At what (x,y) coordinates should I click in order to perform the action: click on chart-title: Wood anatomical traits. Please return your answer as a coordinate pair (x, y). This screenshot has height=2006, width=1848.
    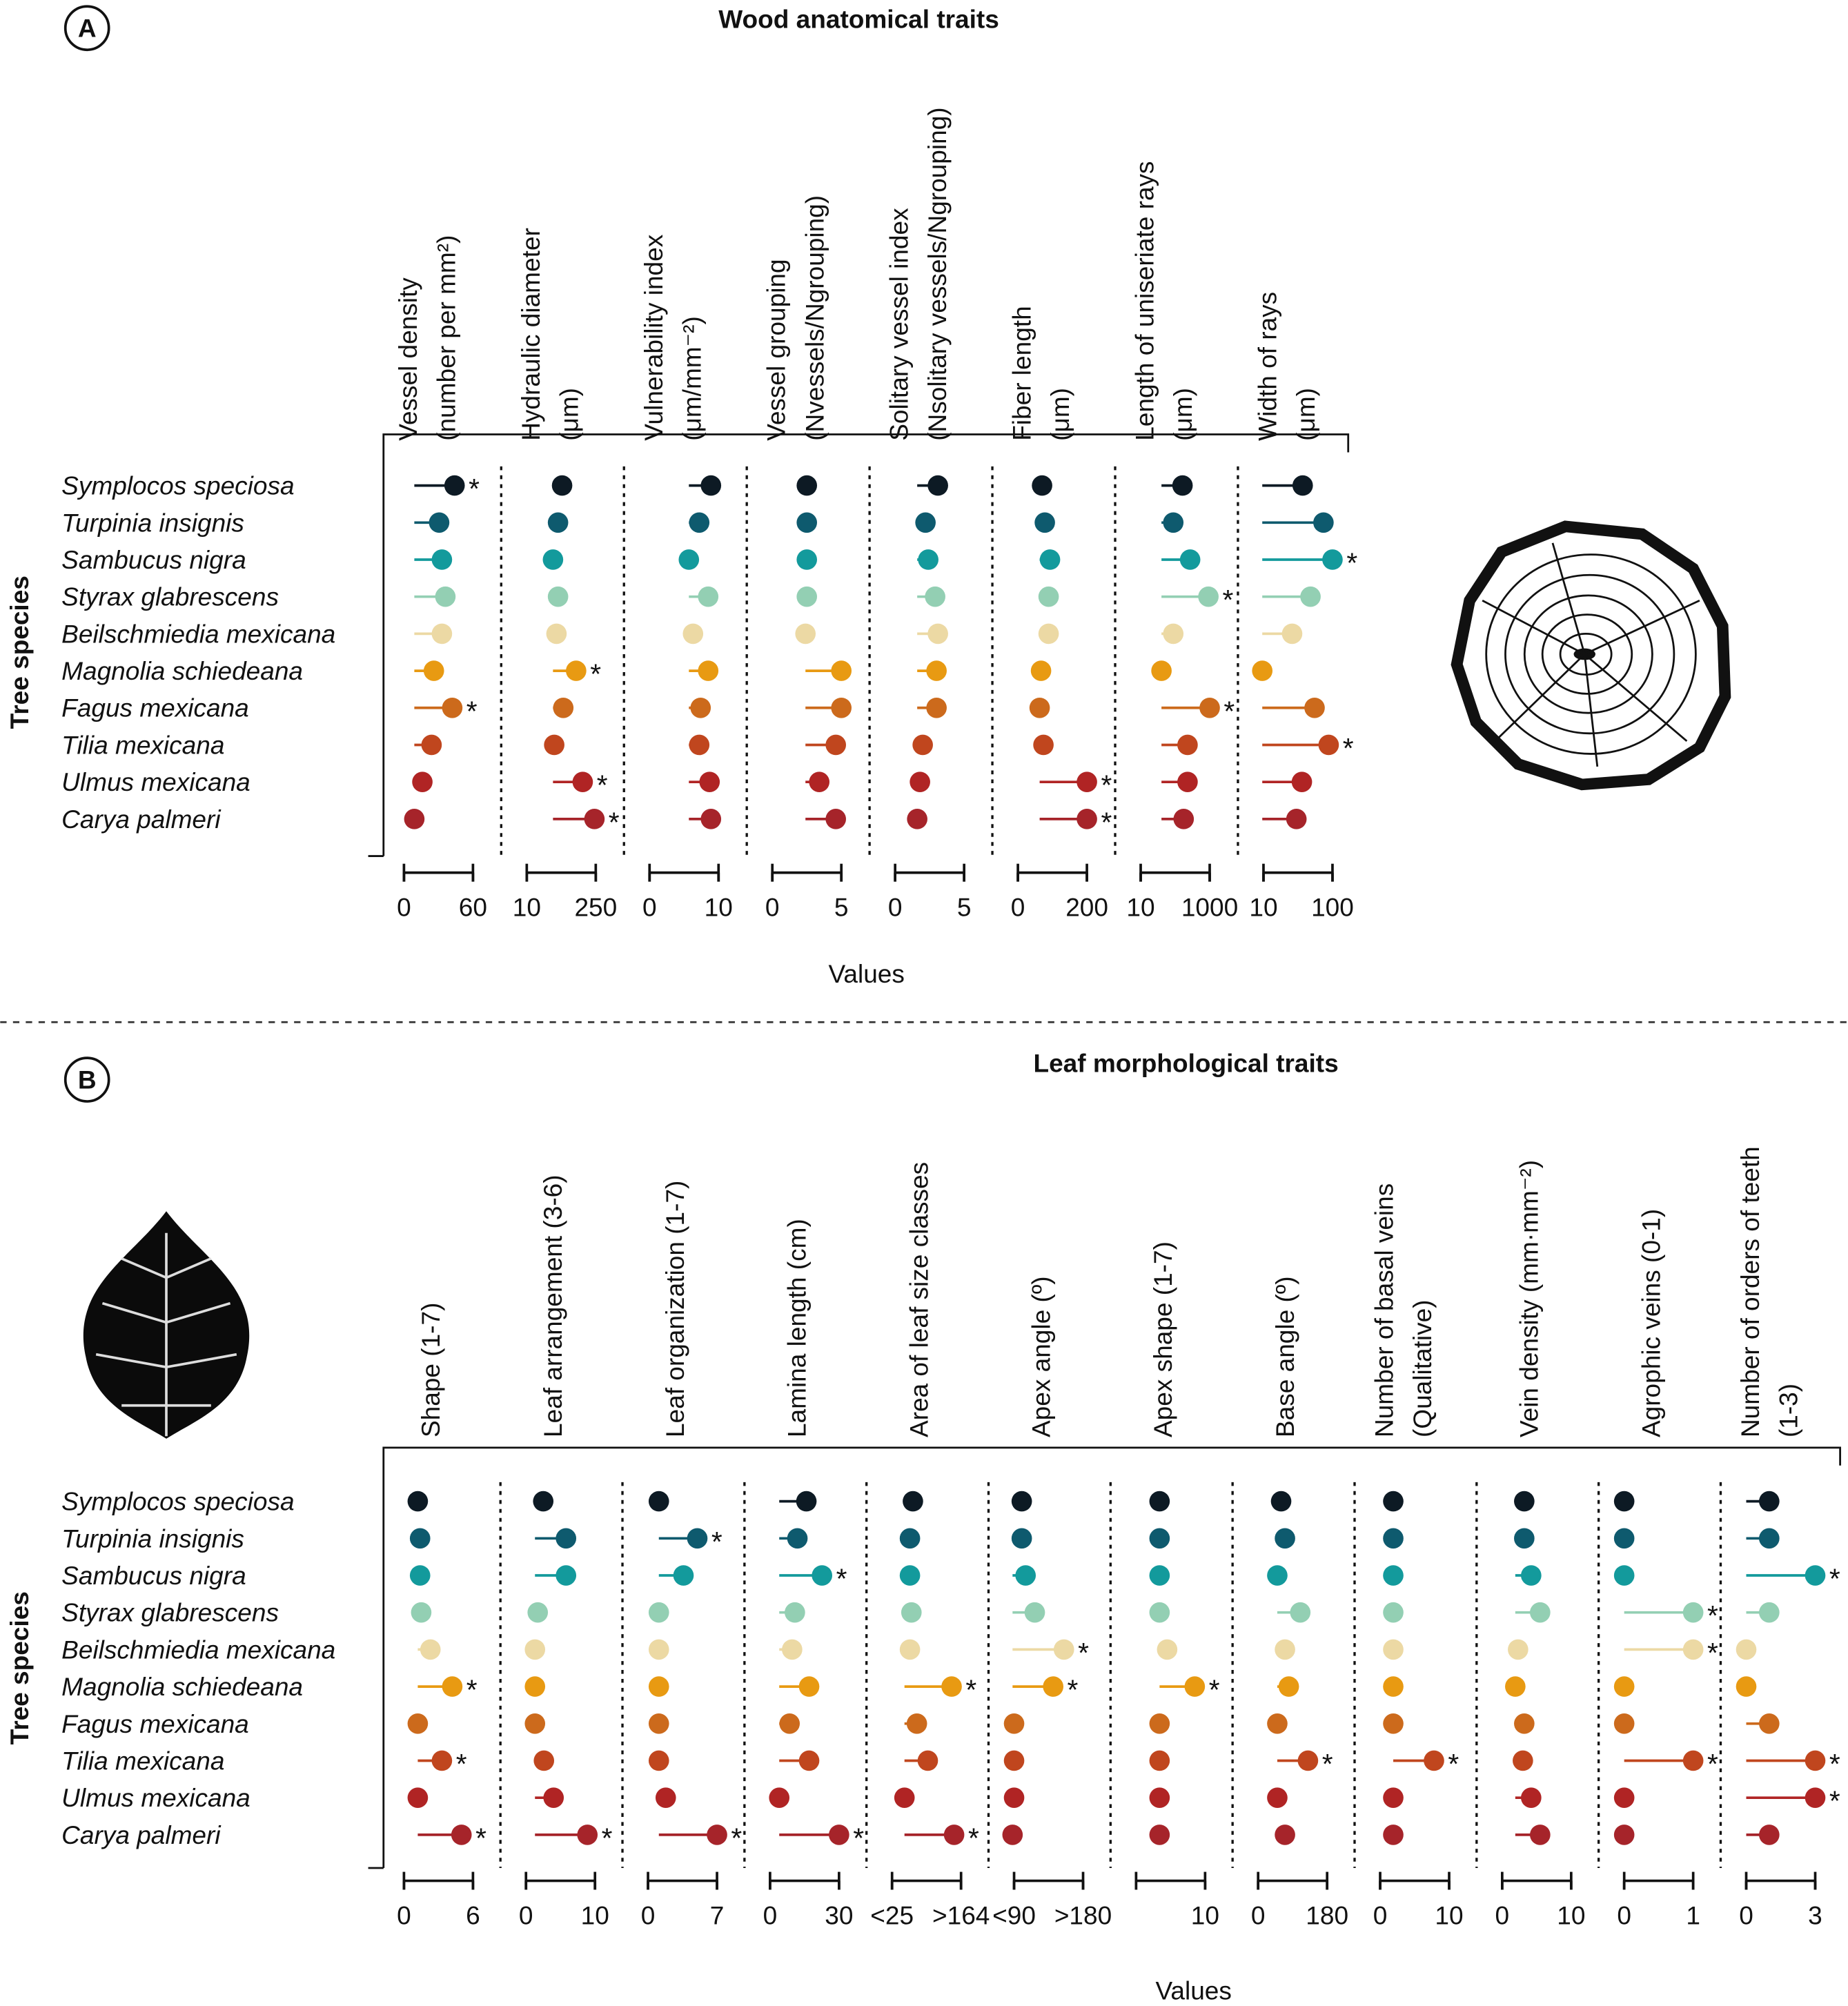
    Looking at the image, I should click on (858, 19).